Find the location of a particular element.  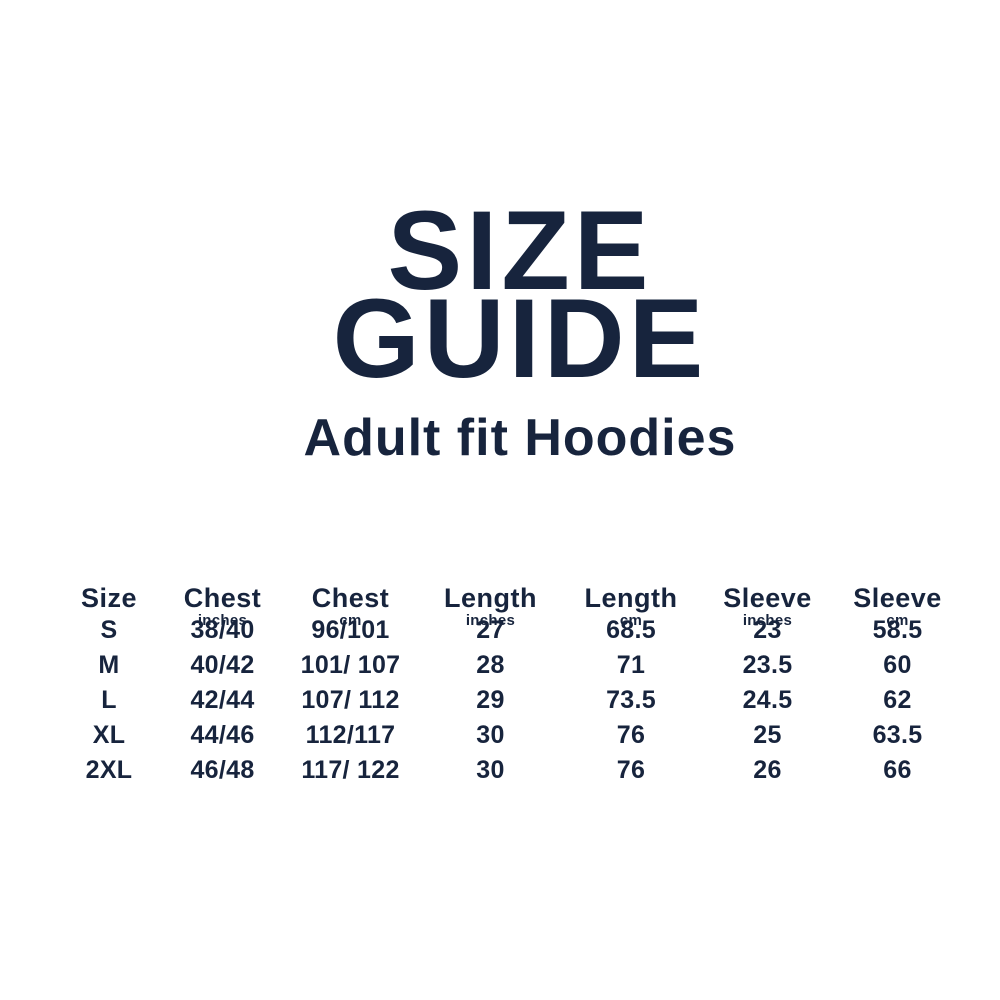

table-cell: 25 is located at coordinates (767, 735).